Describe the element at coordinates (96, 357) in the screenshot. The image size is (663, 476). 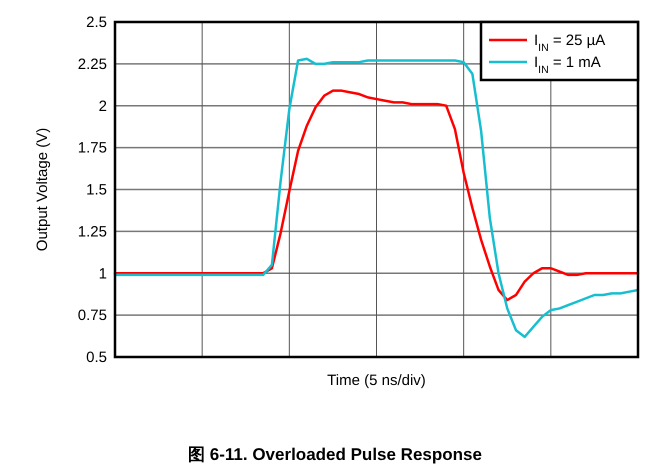
I see `y-tick-label: 0.5` at that location.